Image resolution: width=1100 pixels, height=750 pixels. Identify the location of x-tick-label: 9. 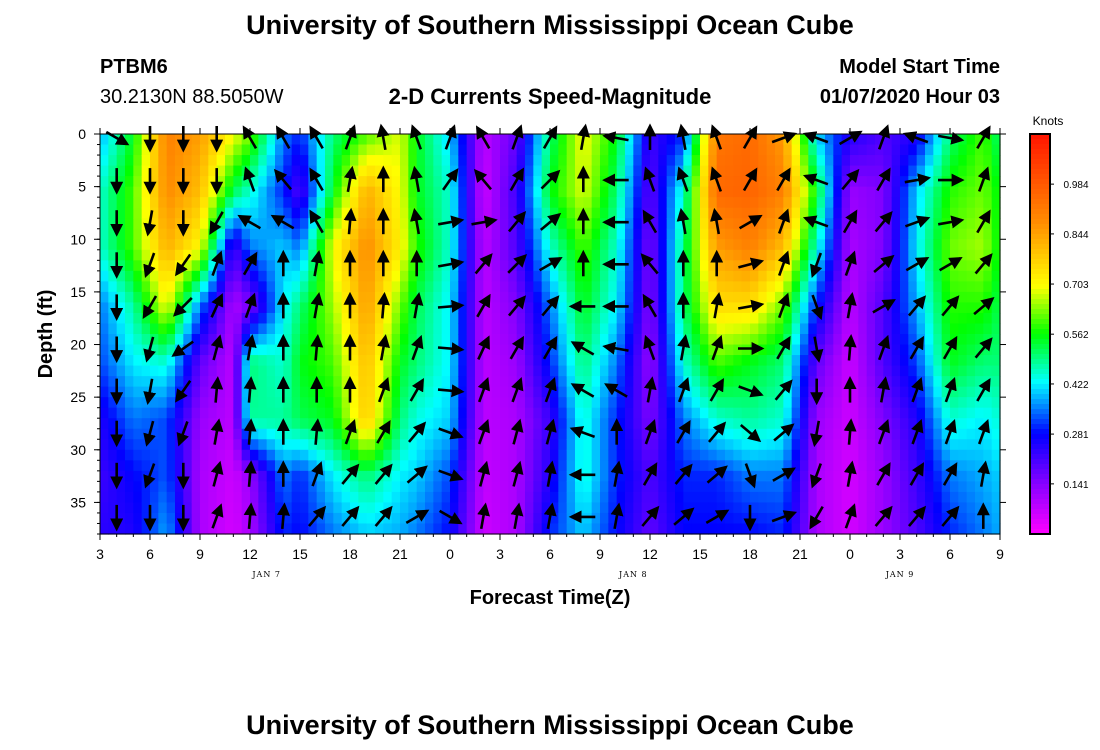
(1000, 554).